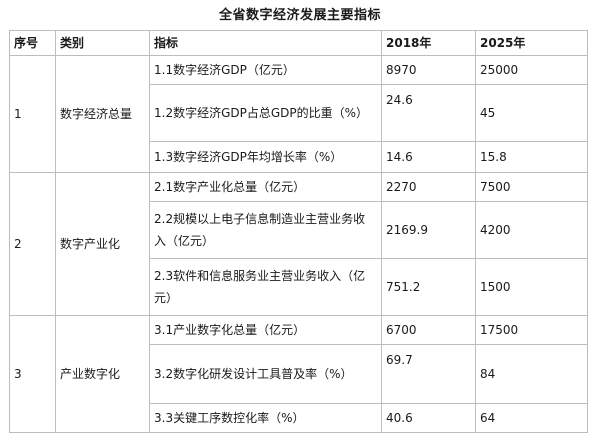 Image resolution: width=600 pixels, height=440 pixels. I want to click on cell-indicator: 2.3软件和信息服务业主营业务收入（亿元）, so click(265, 287).